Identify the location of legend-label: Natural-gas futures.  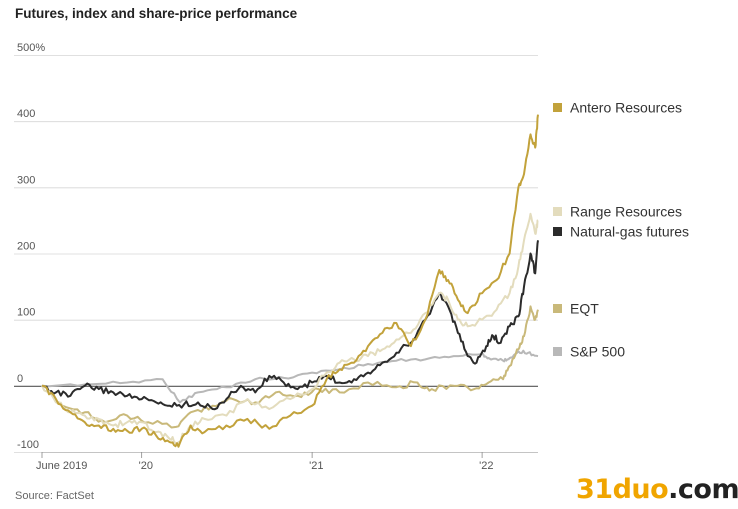
(629, 232).